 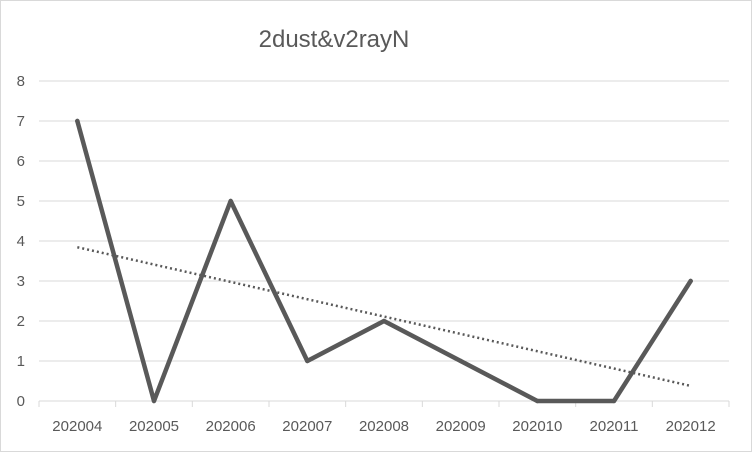 I want to click on y-tick-label: 6, so click(x=21, y=161).